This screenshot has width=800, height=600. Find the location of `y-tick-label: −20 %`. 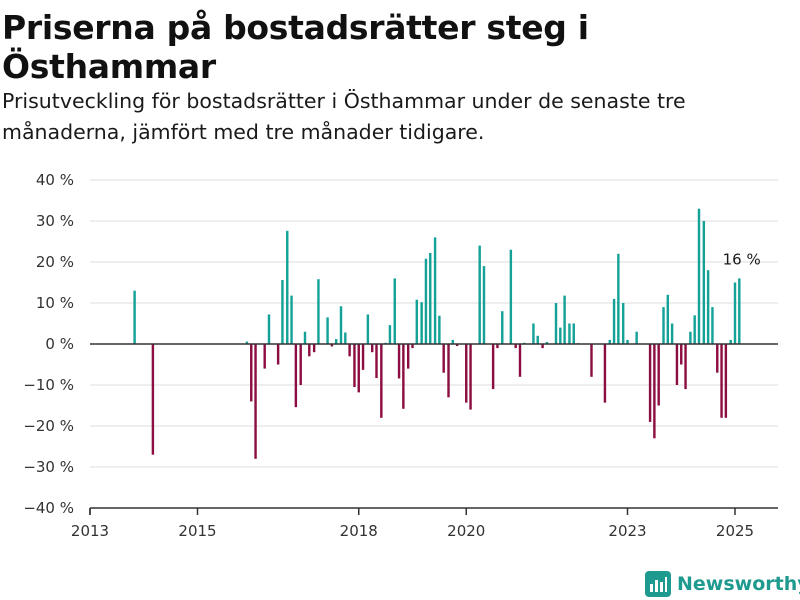

y-tick-label: −20 % is located at coordinates (48, 426).